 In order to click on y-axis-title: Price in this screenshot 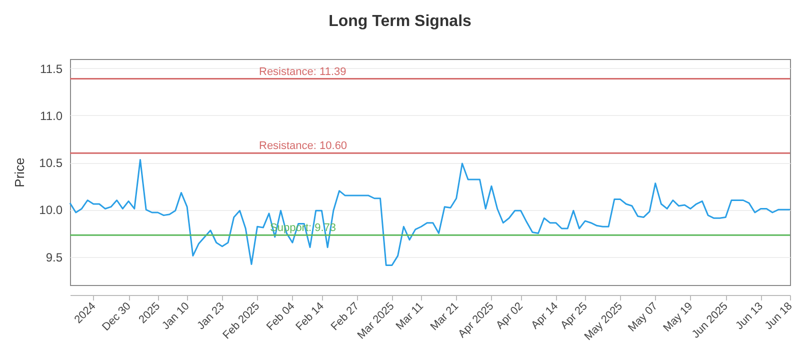, I will do `click(20, 173)`.